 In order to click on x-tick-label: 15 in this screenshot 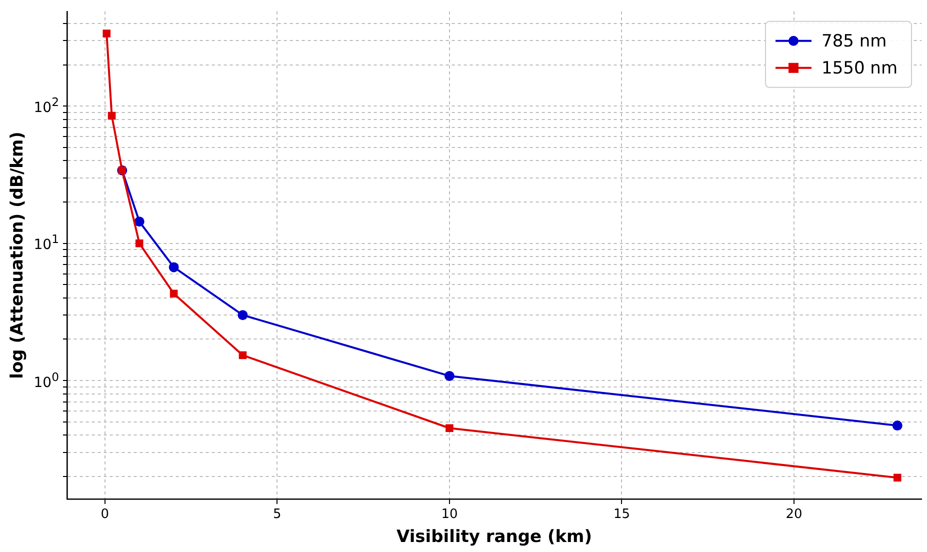, I will do `click(621, 514)`.